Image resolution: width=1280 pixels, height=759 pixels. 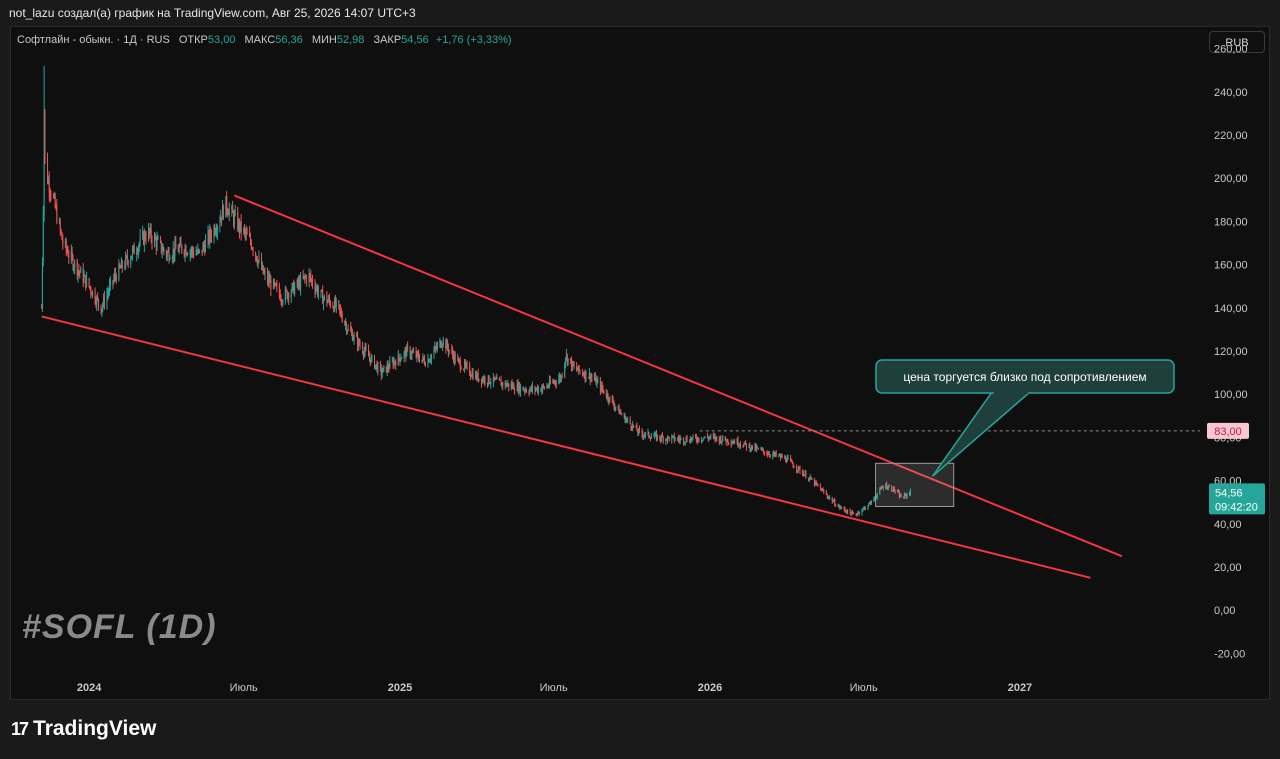 I want to click on tradingview-logo: 17 TradingView, so click(x=83, y=729).